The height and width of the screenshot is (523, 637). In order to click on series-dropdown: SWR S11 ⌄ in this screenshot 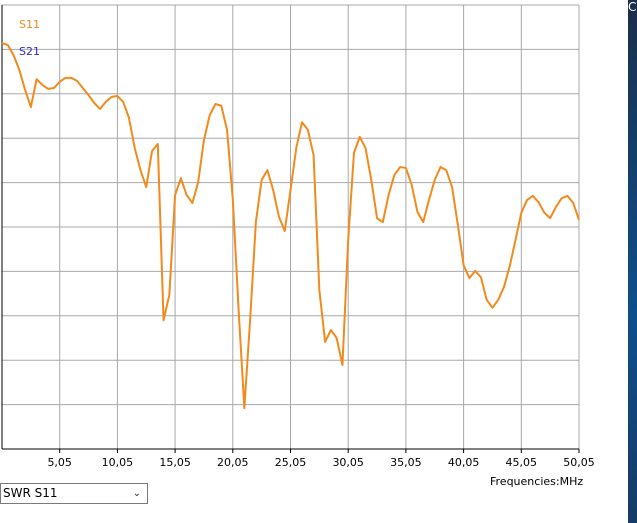, I will do `click(74, 493)`.